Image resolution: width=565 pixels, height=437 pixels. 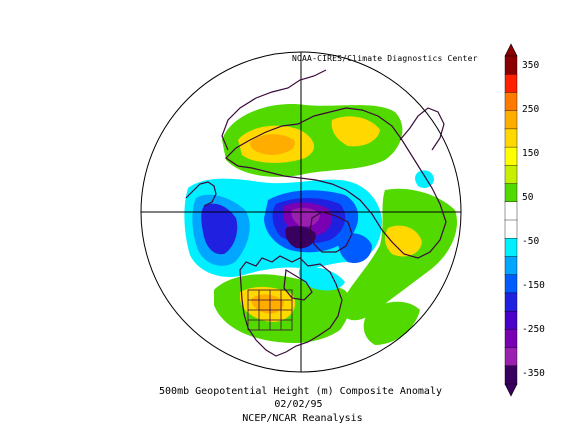 What do you see at coordinates (321, 279) in the screenshot?
I see `anomaly-cyan-south` at bounding box center [321, 279].